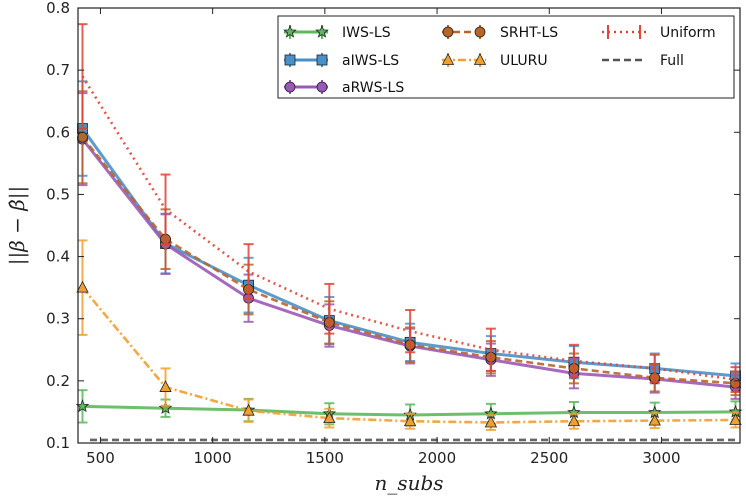 The width and height of the screenshot is (746, 503). Describe the element at coordinates (524, 61) in the screenshot. I see `legend-label-uluru: ULURU` at that location.